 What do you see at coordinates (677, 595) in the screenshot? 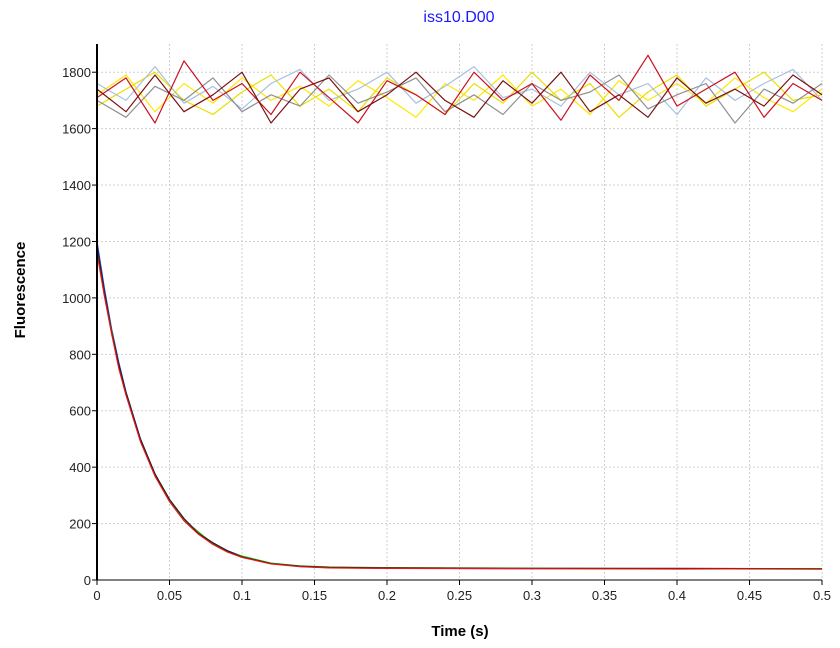
I see `x-tick-label: 0.4` at bounding box center [677, 595].